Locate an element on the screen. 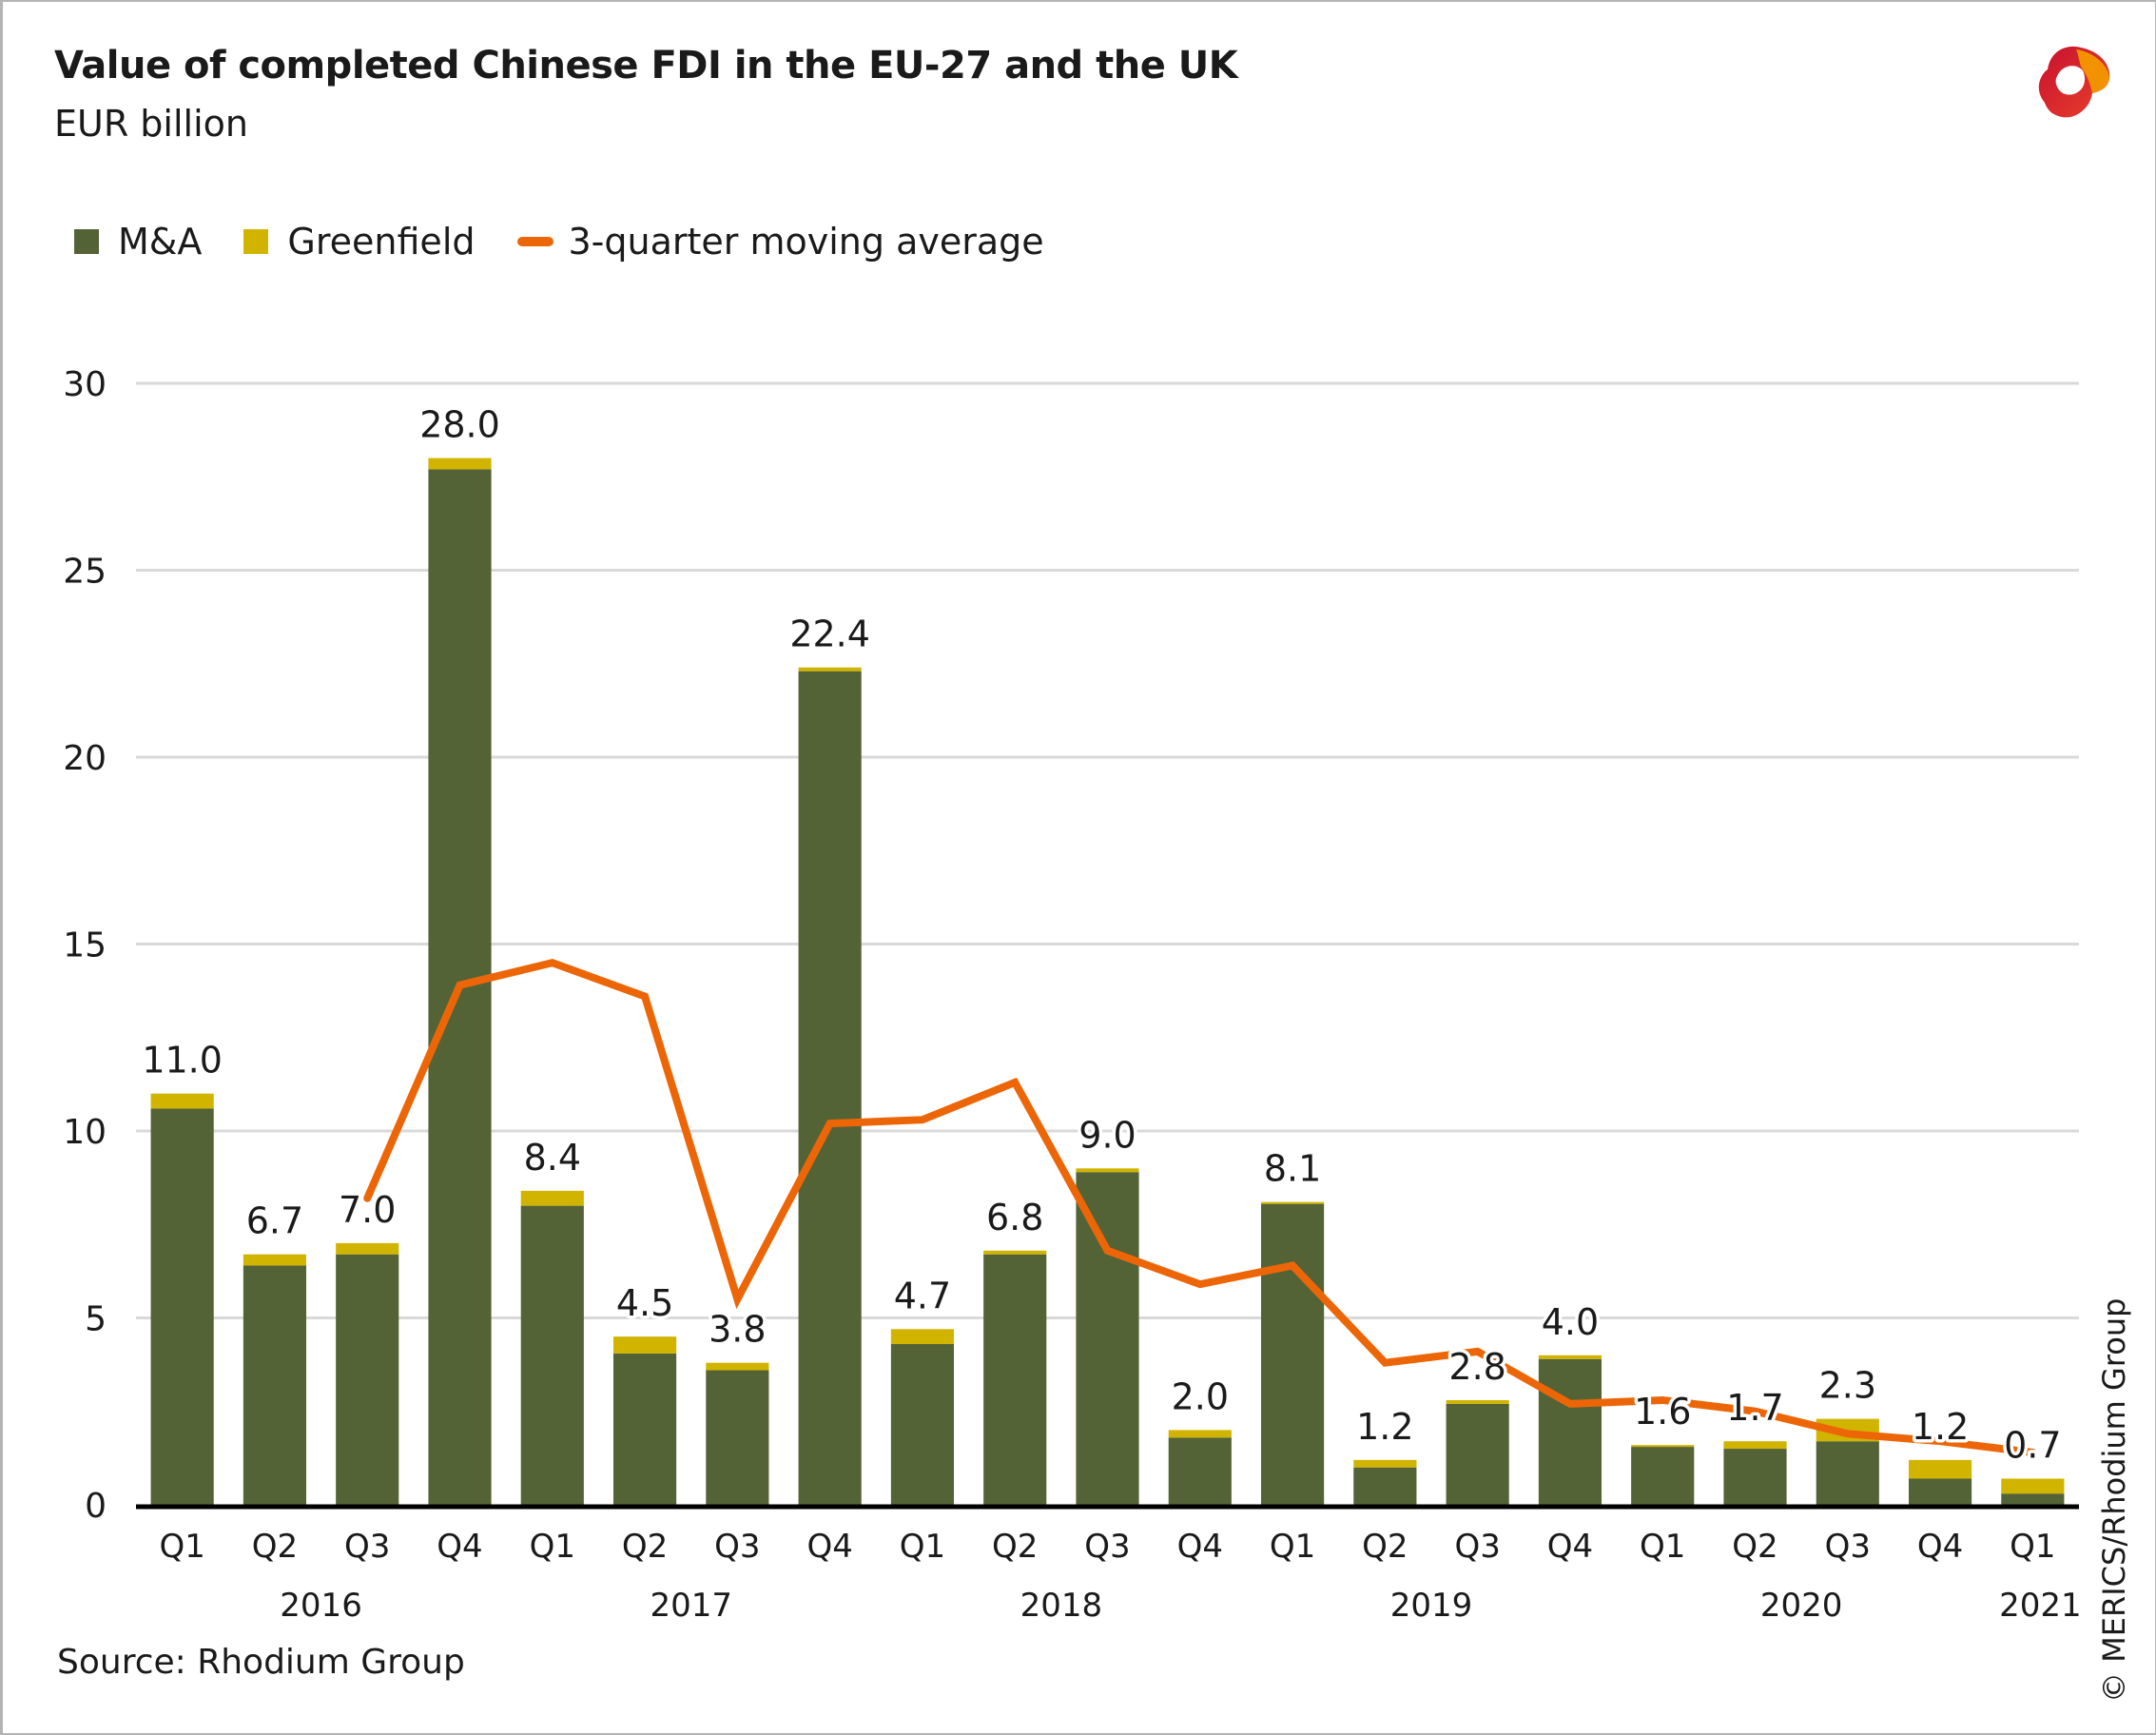 This screenshot has width=2156, height=1735. legend-swatch-ma is located at coordinates (86, 241).